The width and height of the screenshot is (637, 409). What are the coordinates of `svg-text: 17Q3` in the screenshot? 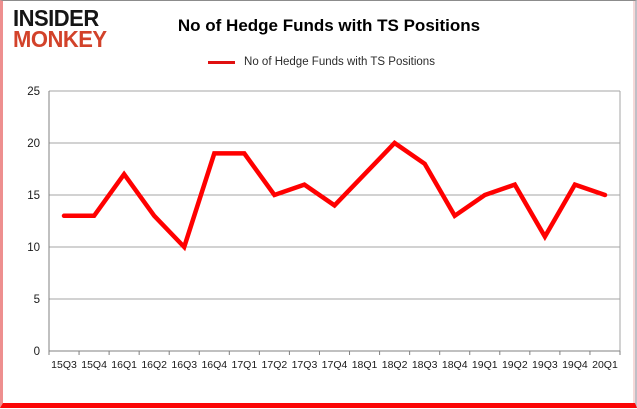 It's located at (305, 365).